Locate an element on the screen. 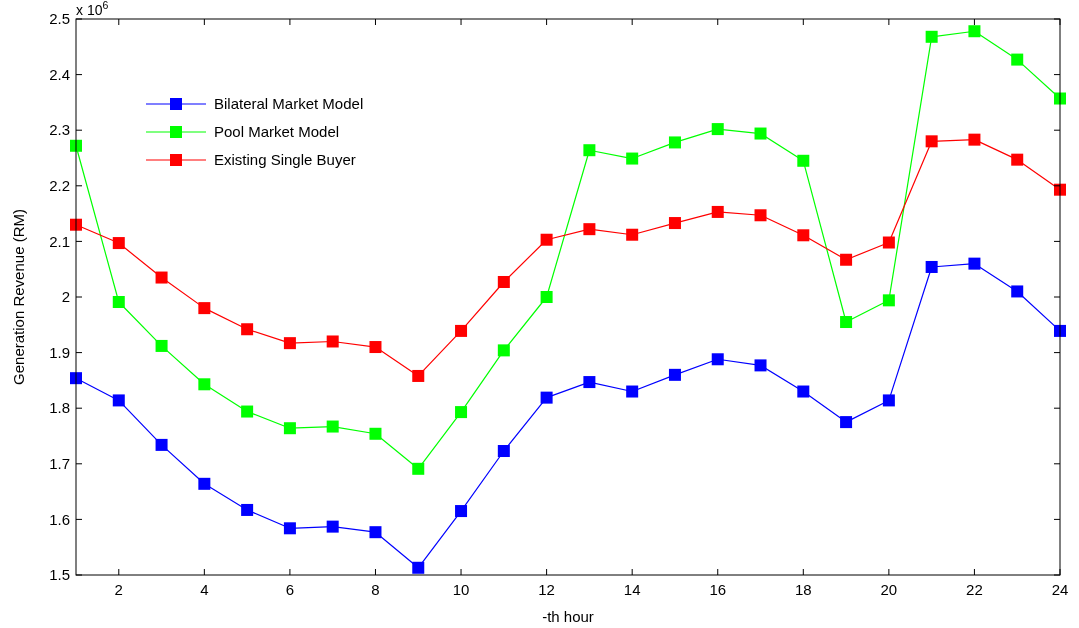 This screenshot has height=628, width=1079. y-tick-label: 1.9 is located at coordinates (59, 352).